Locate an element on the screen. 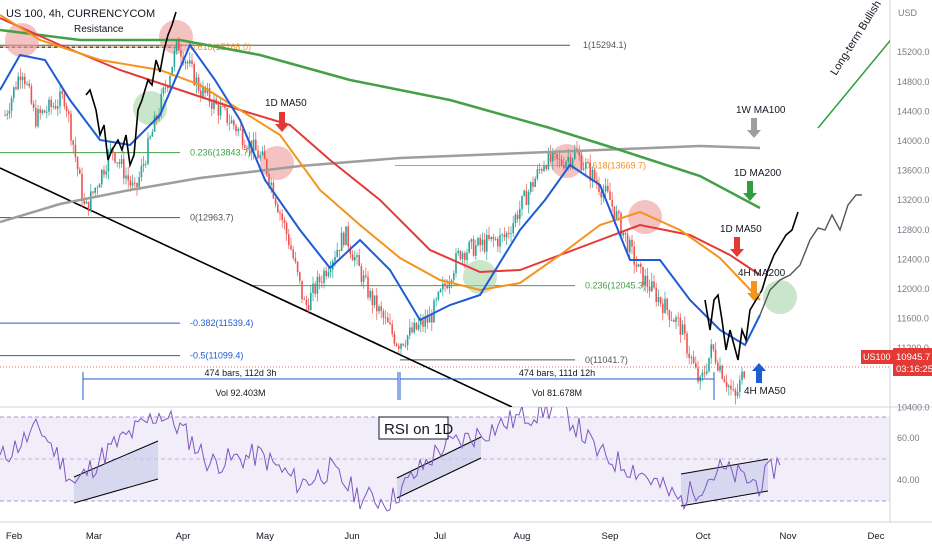 This screenshot has width=932, height=550. time-tick-label: Dec is located at coordinates (876, 536).